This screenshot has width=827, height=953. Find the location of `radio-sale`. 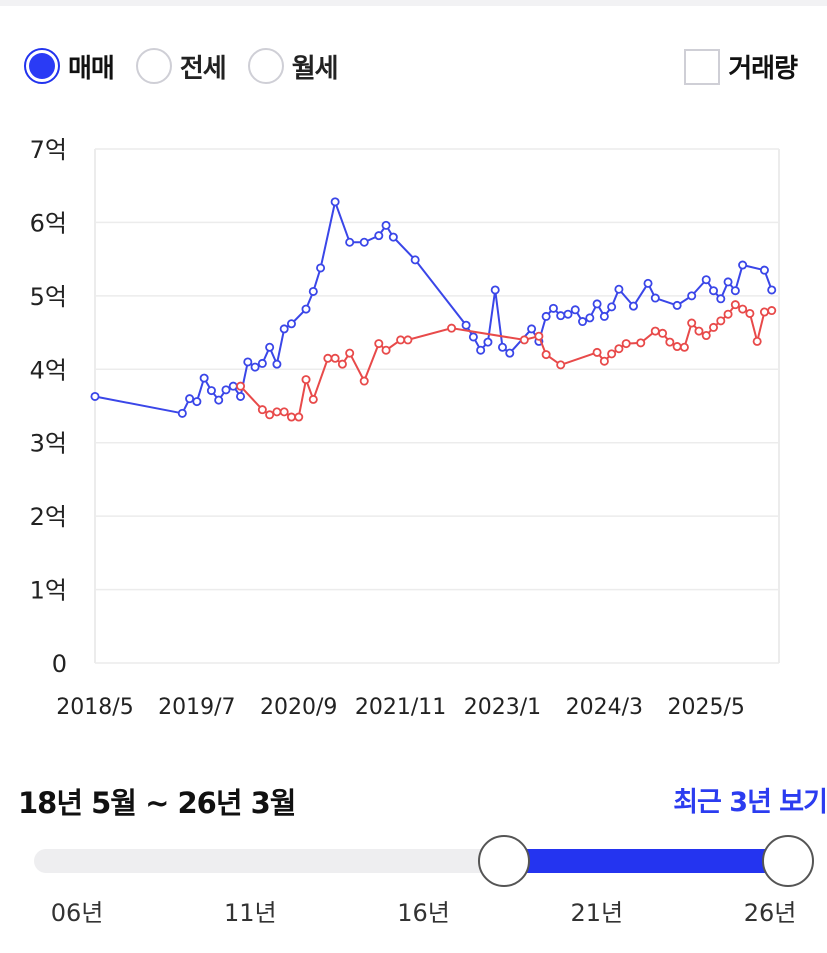

radio-sale is located at coordinates (42, 66).